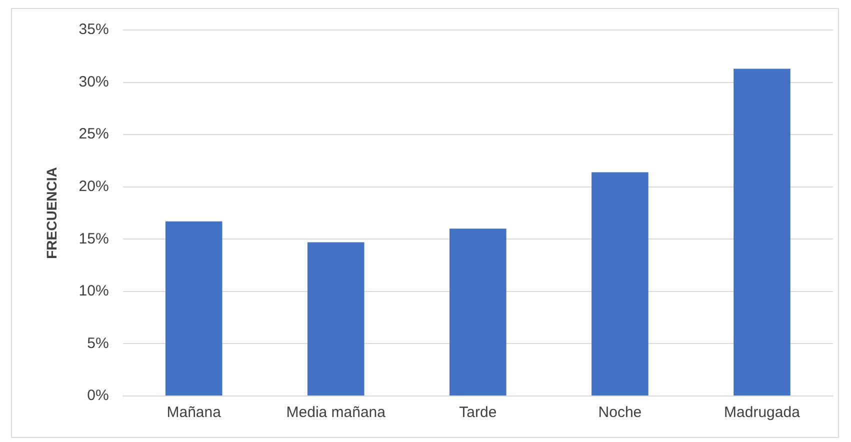  I want to click on x-tick-label: Tarde, so click(478, 413).